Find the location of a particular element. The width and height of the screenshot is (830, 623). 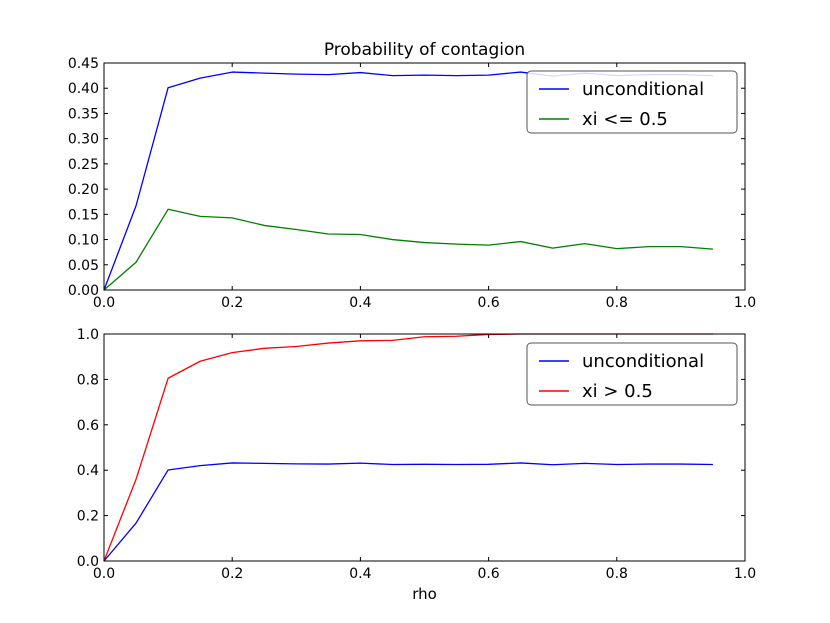

y-tick-label: 0.05 is located at coordinates (83, 266).